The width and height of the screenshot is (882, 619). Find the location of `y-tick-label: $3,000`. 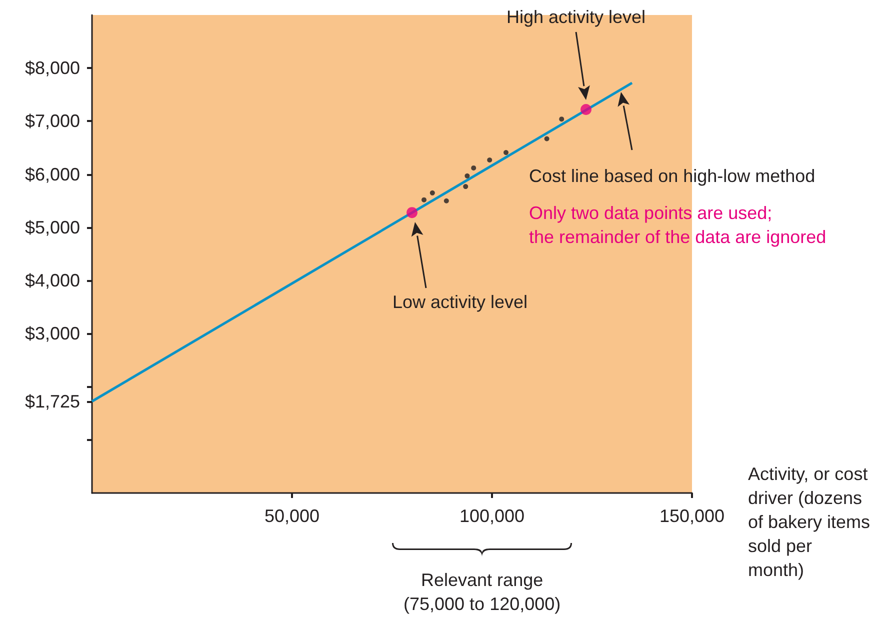

y-tick-label: $3,000 is located at coordinates (52, 334).